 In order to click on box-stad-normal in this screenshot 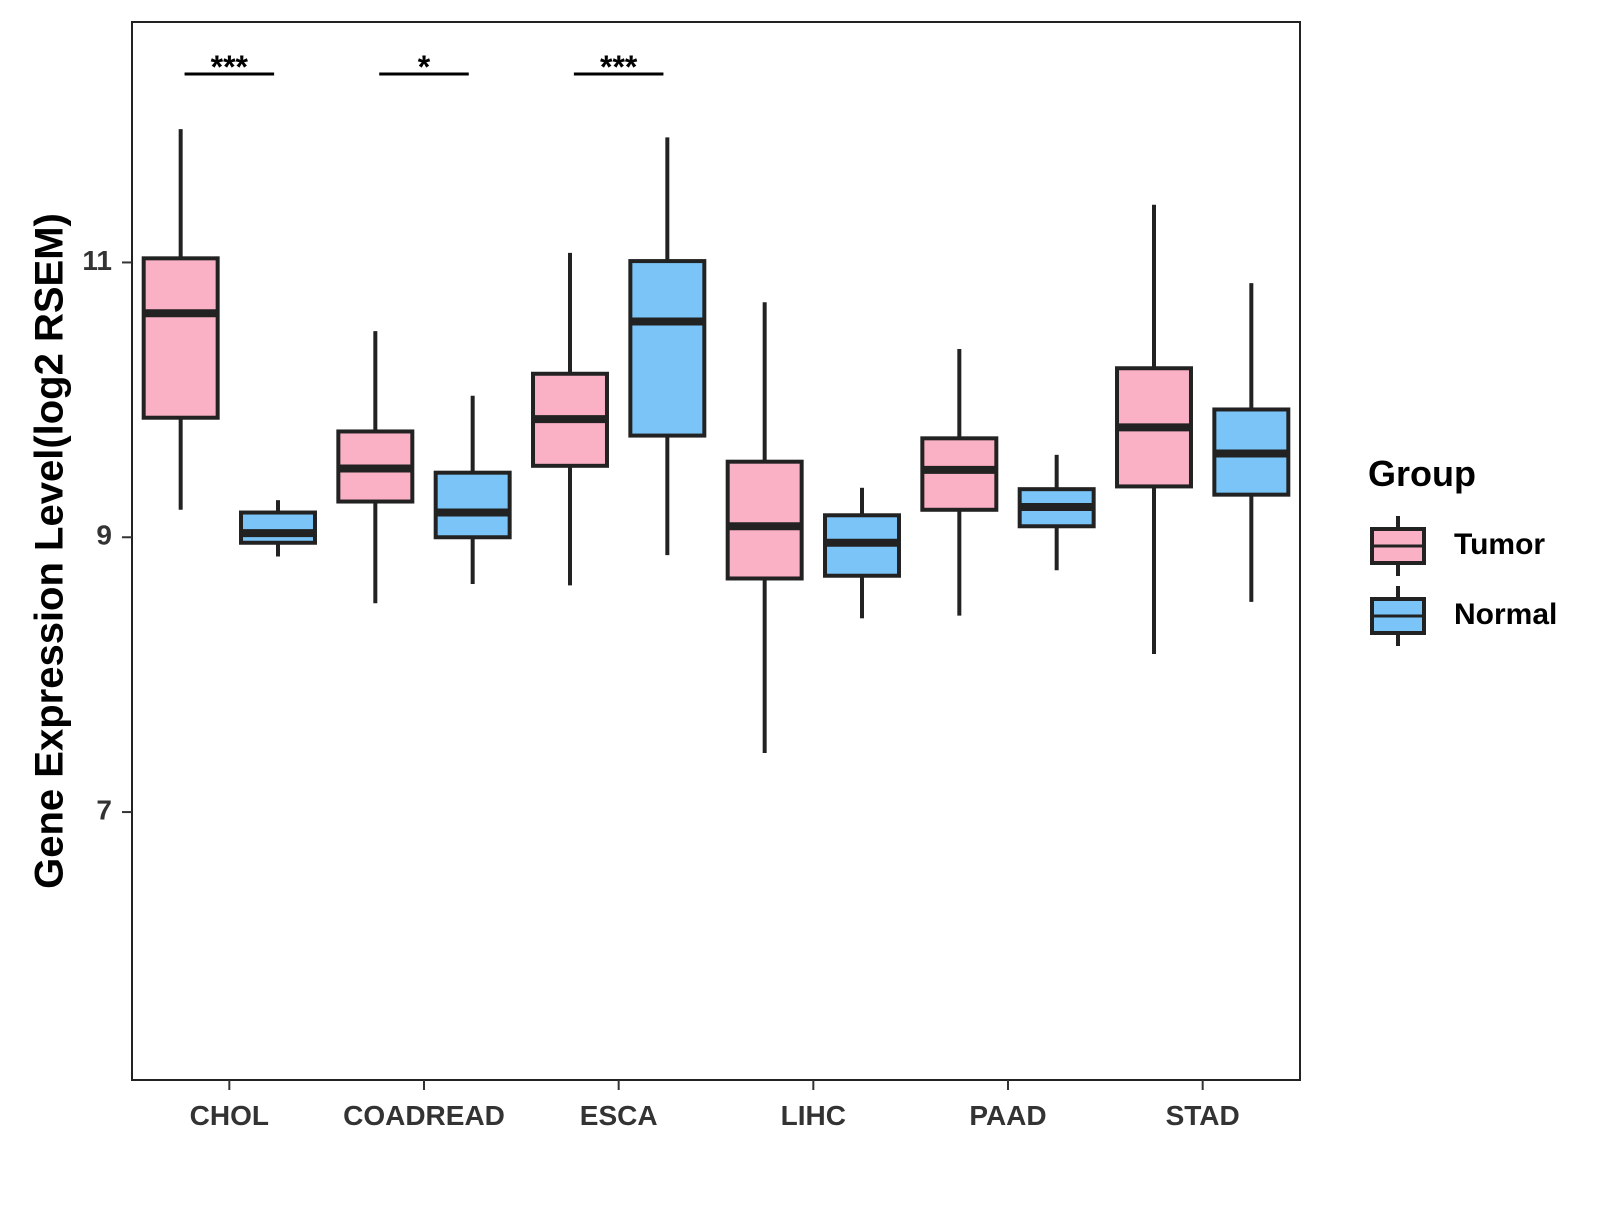, I will do `click(1251, 442)`.